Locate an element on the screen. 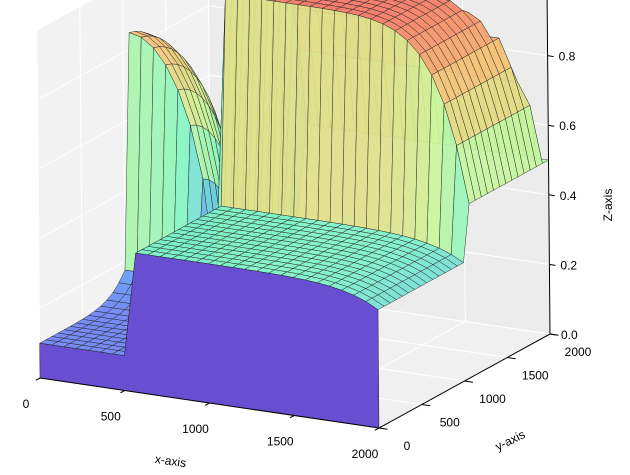 The image size is (630, 475). y-tick-label: 1500 is located at coordinates (535, 376).